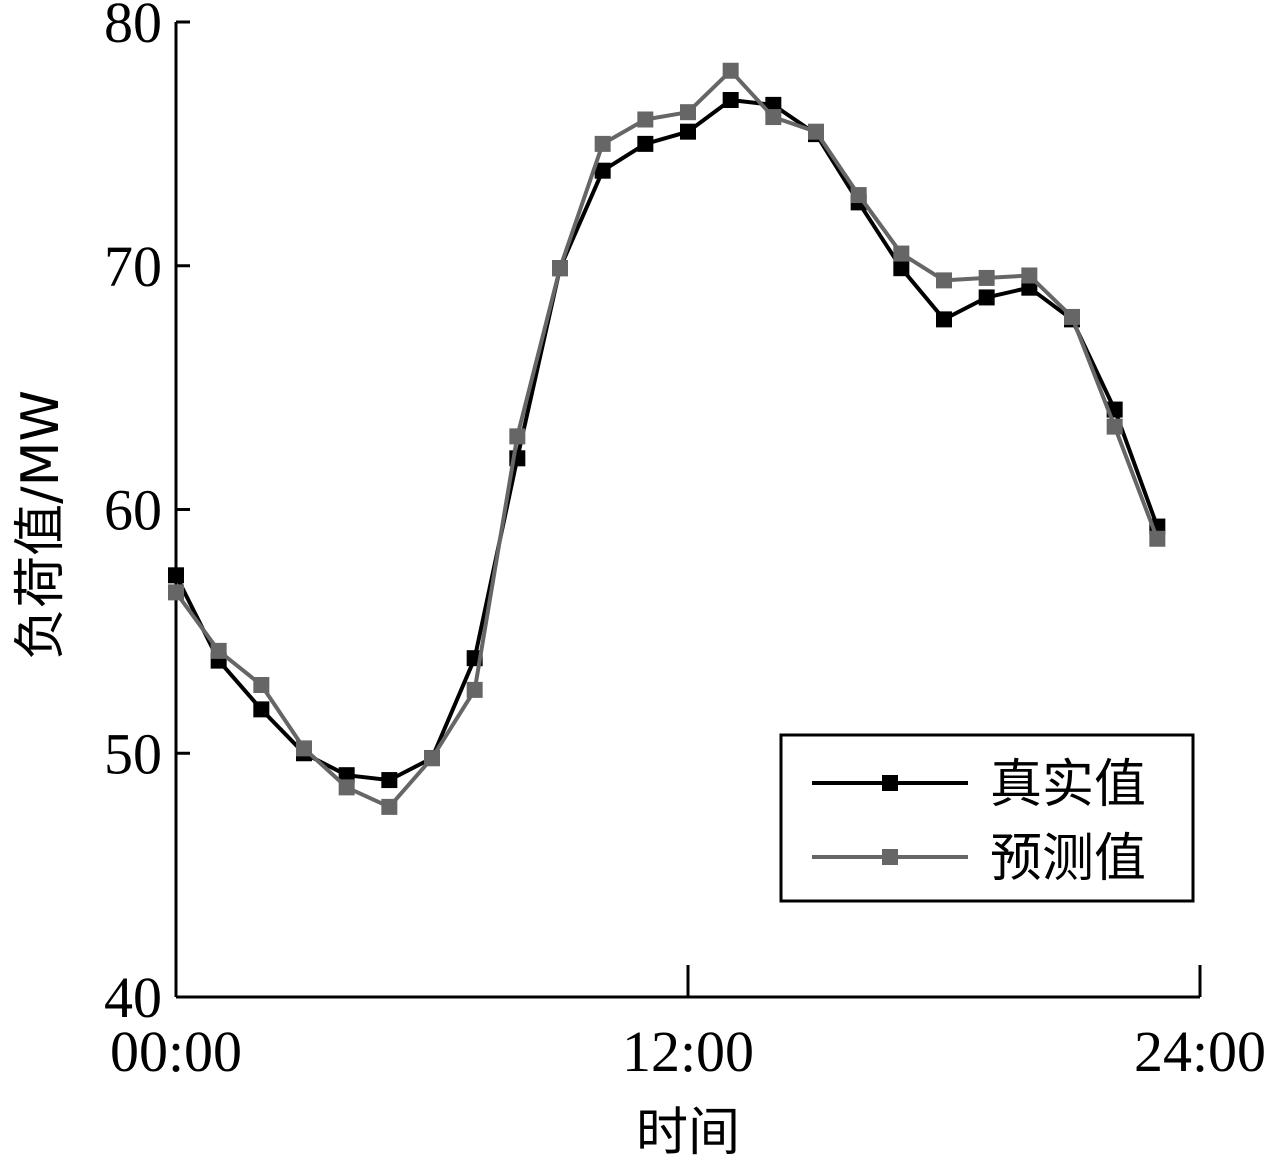 The image size is (1265, 1170). I want to click on legend-box, so click(987, 818).